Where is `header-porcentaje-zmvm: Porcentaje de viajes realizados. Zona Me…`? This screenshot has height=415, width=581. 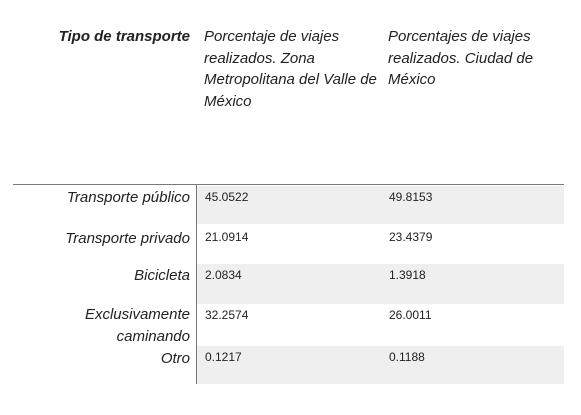
header-porcentaje-zmvm: Porcentaje de viajes realizados. Zona Me… is located at coordinates (290, 69).